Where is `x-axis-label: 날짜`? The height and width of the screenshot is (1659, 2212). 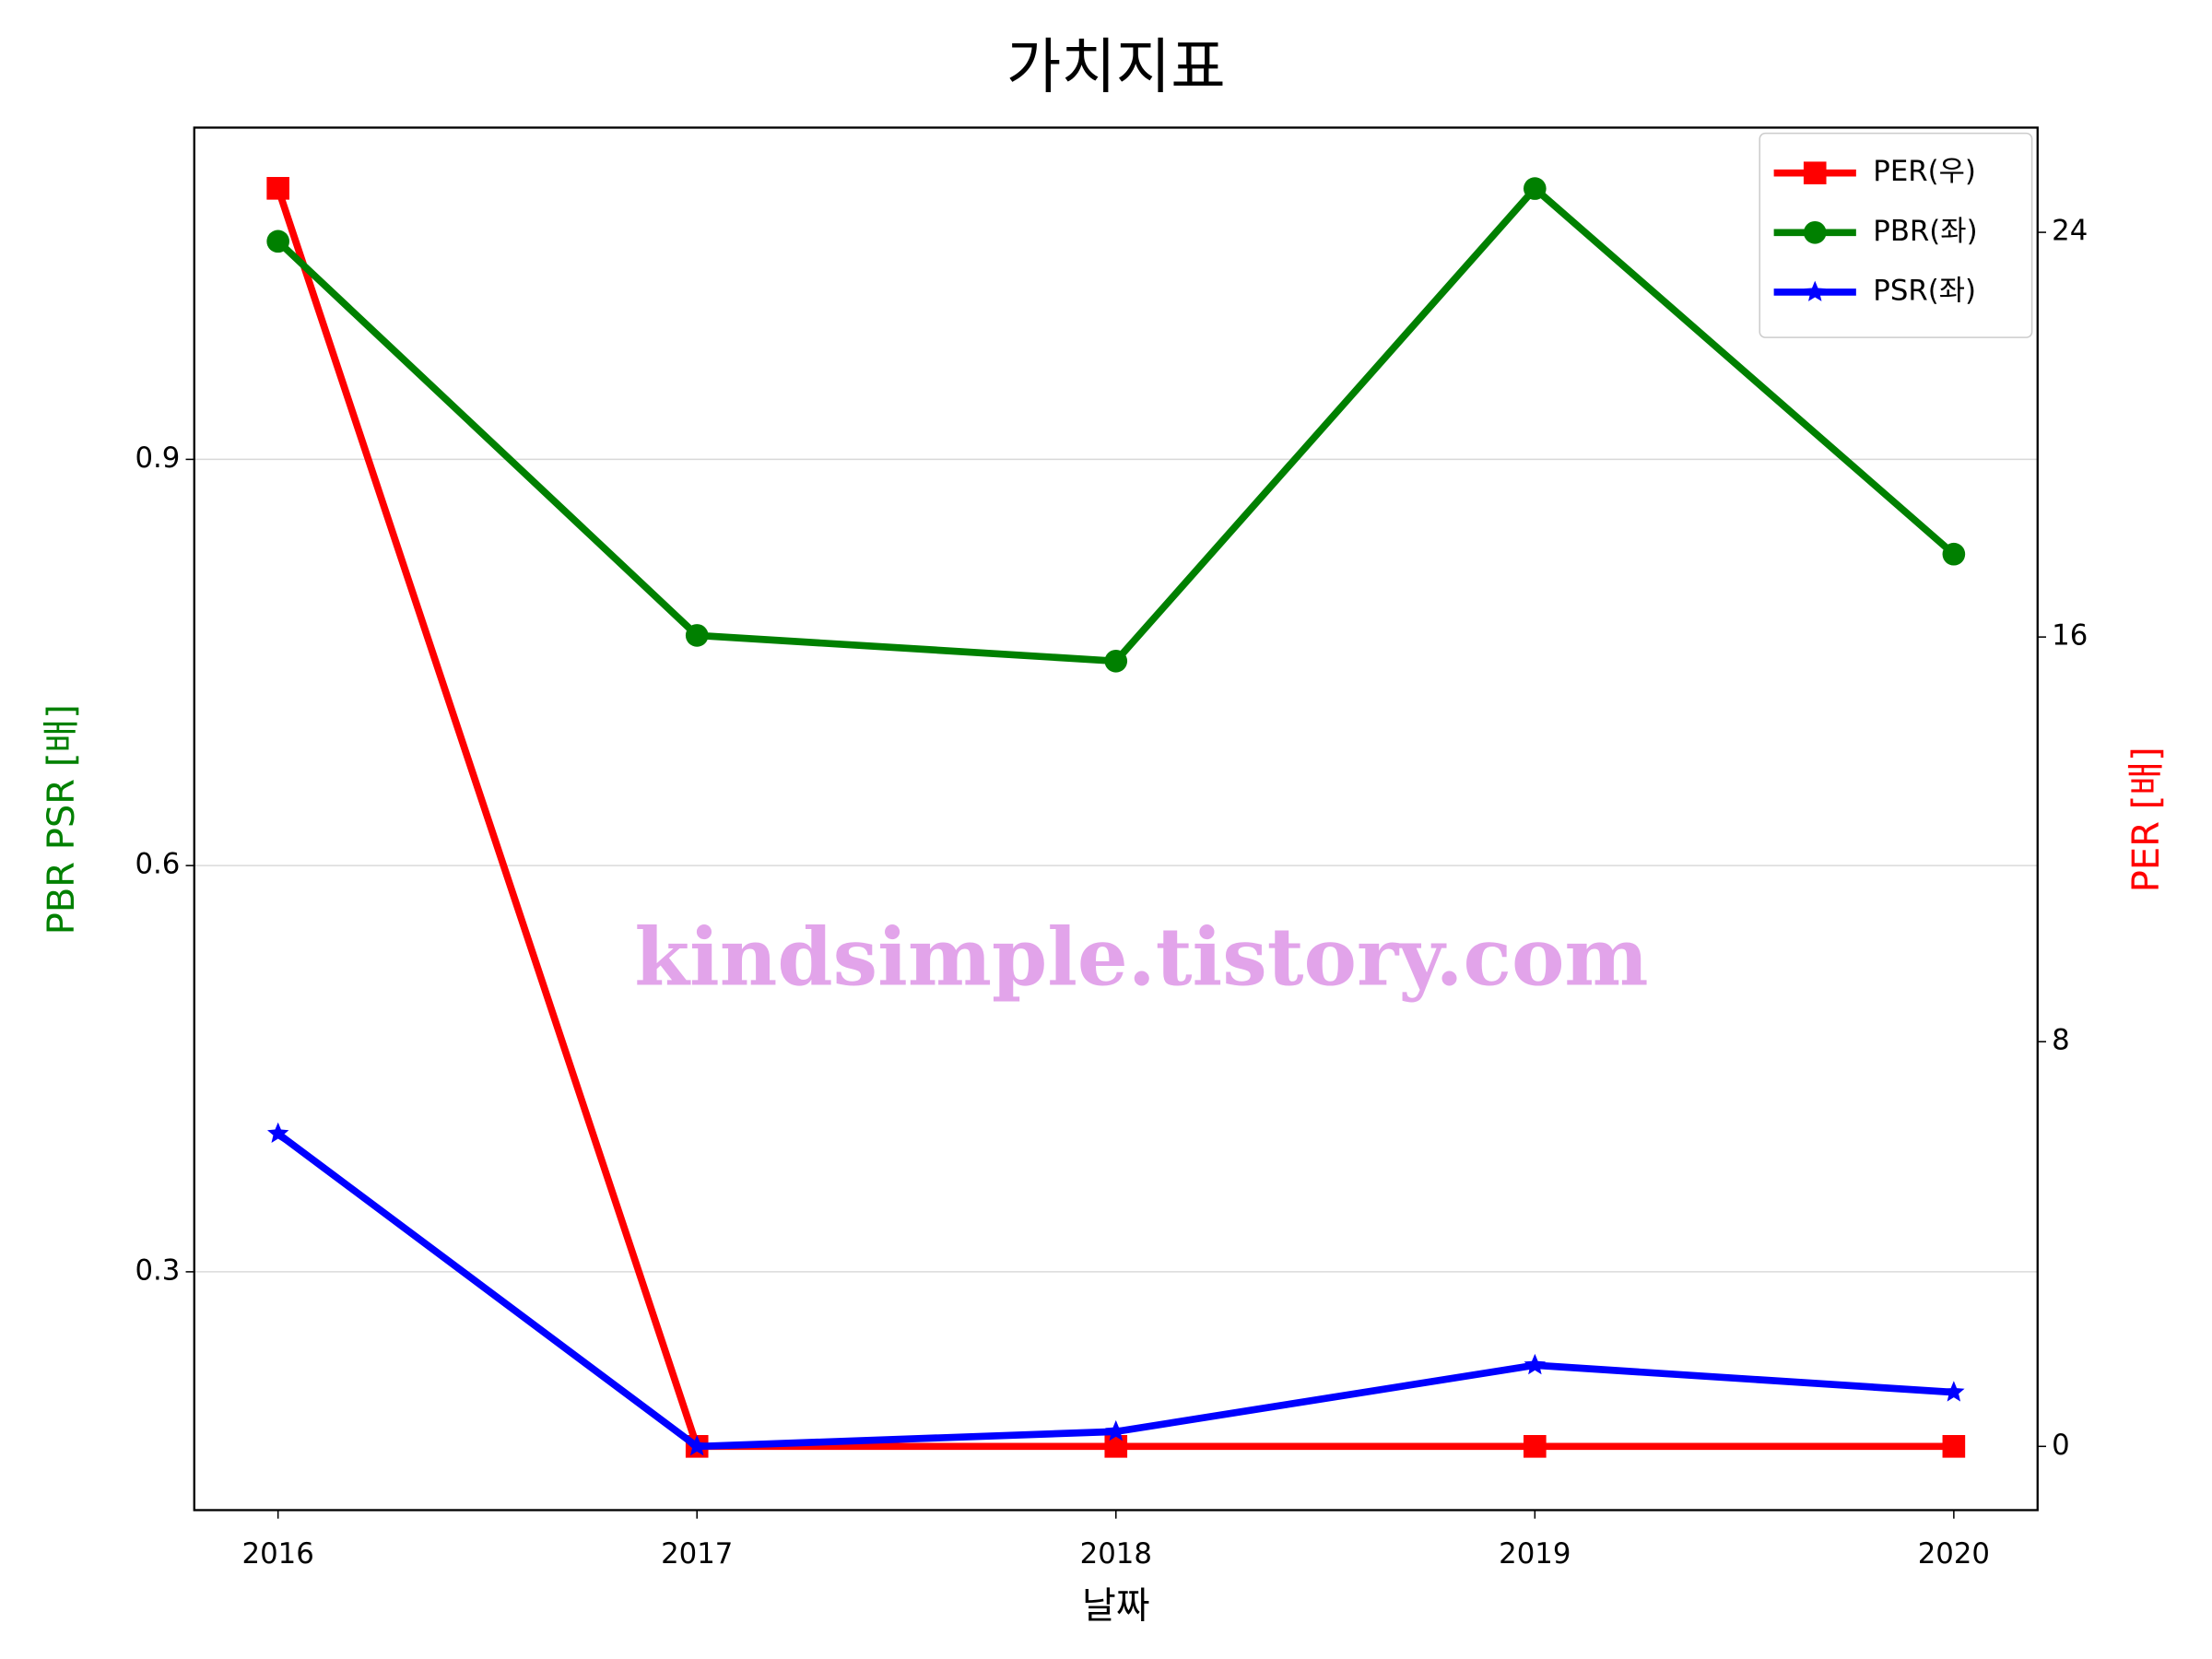
x-axis-label: 날짜 is located at coordinates (1116, 1606).